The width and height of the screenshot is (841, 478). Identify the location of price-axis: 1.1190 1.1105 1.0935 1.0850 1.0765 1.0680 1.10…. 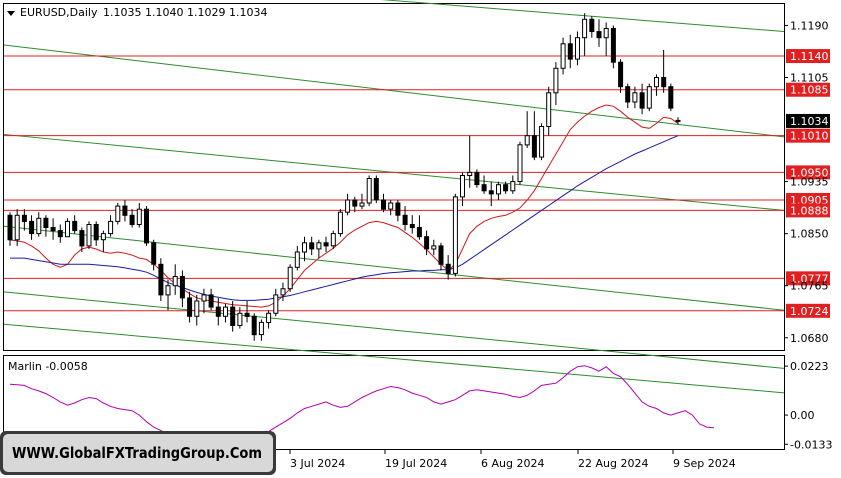
(807, 182).